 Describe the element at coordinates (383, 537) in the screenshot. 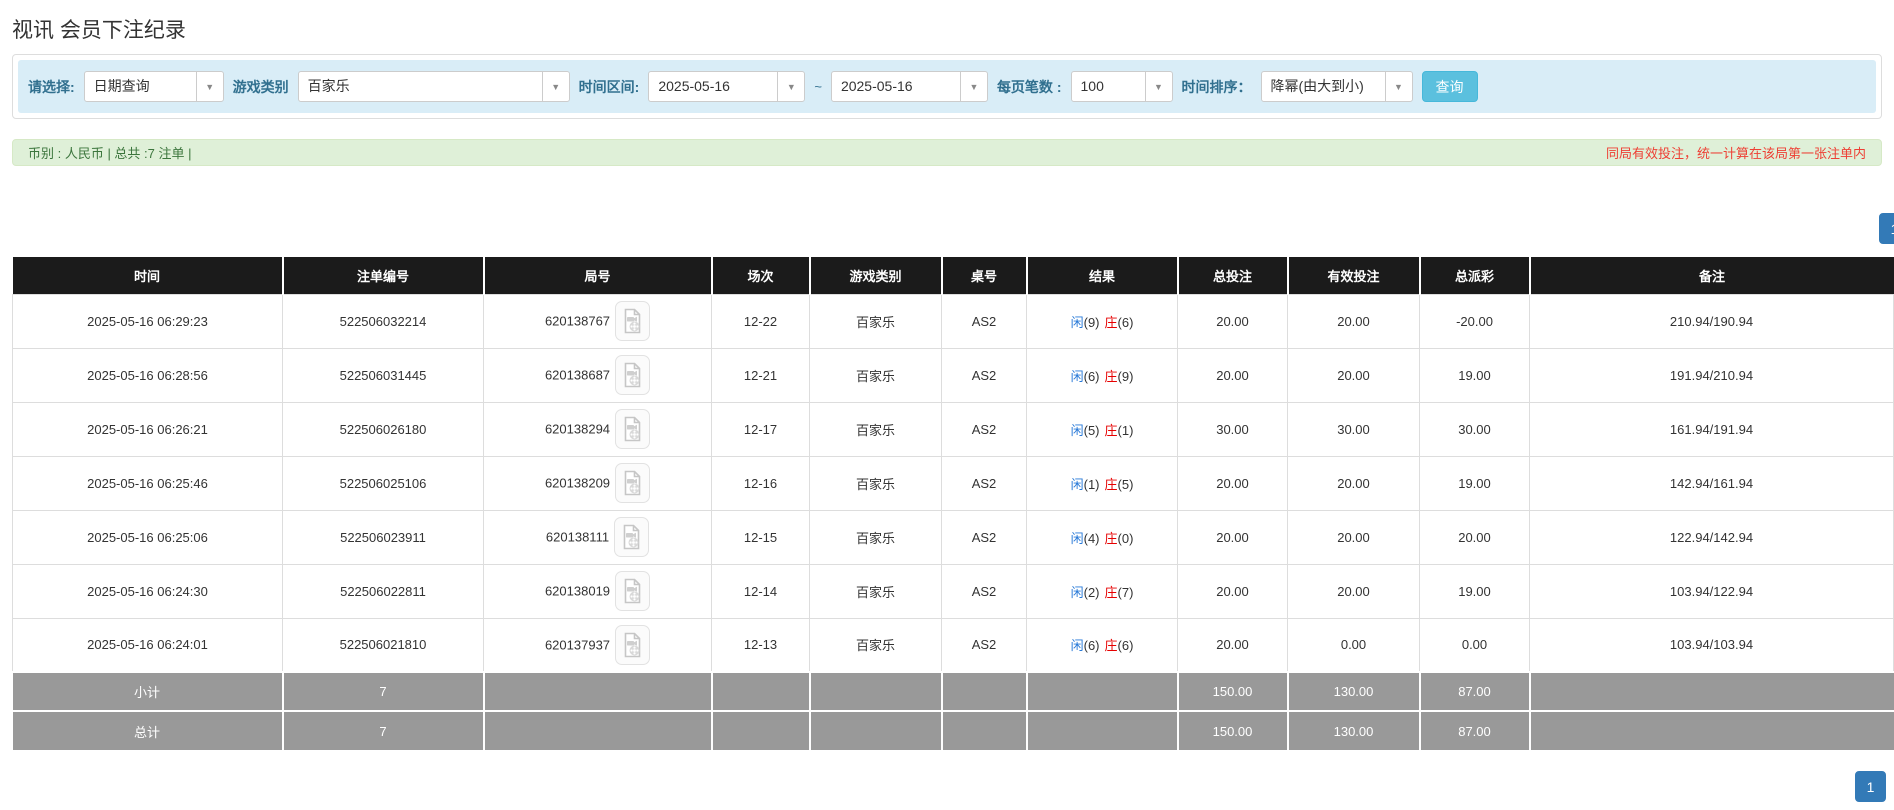

I see `bet-id-cell: 522506023911` at that location.